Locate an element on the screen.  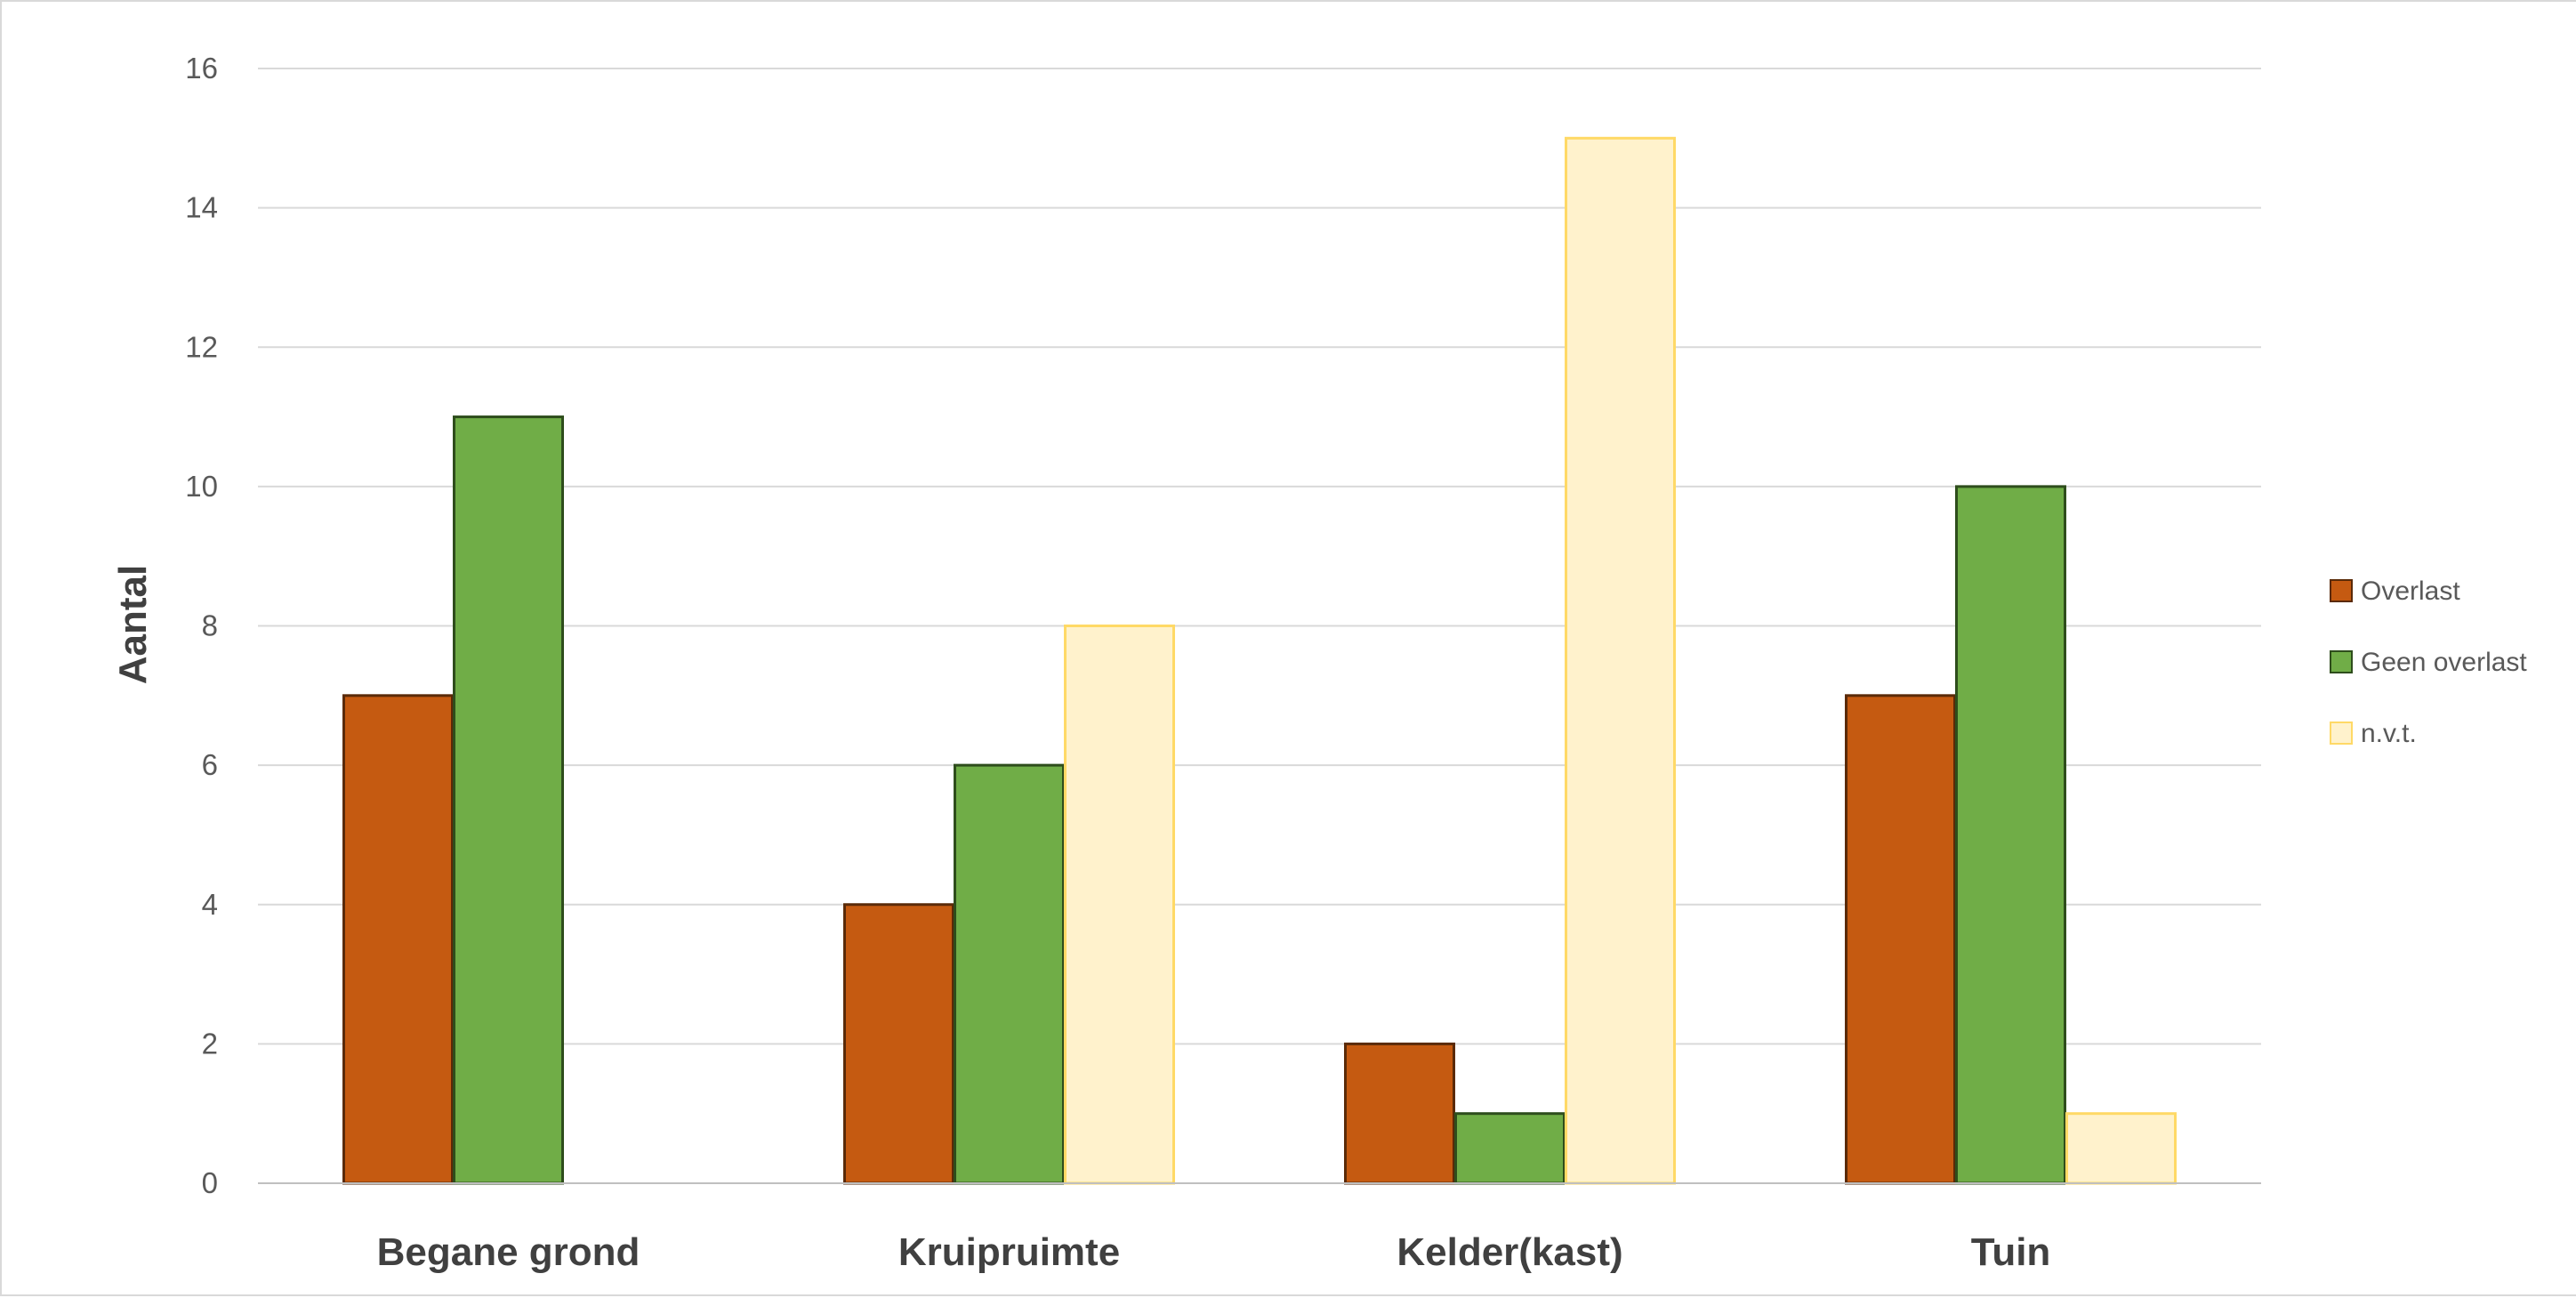
legend: Overlast Geen overlast n.v.t. is located at coordinates (2428, 662).